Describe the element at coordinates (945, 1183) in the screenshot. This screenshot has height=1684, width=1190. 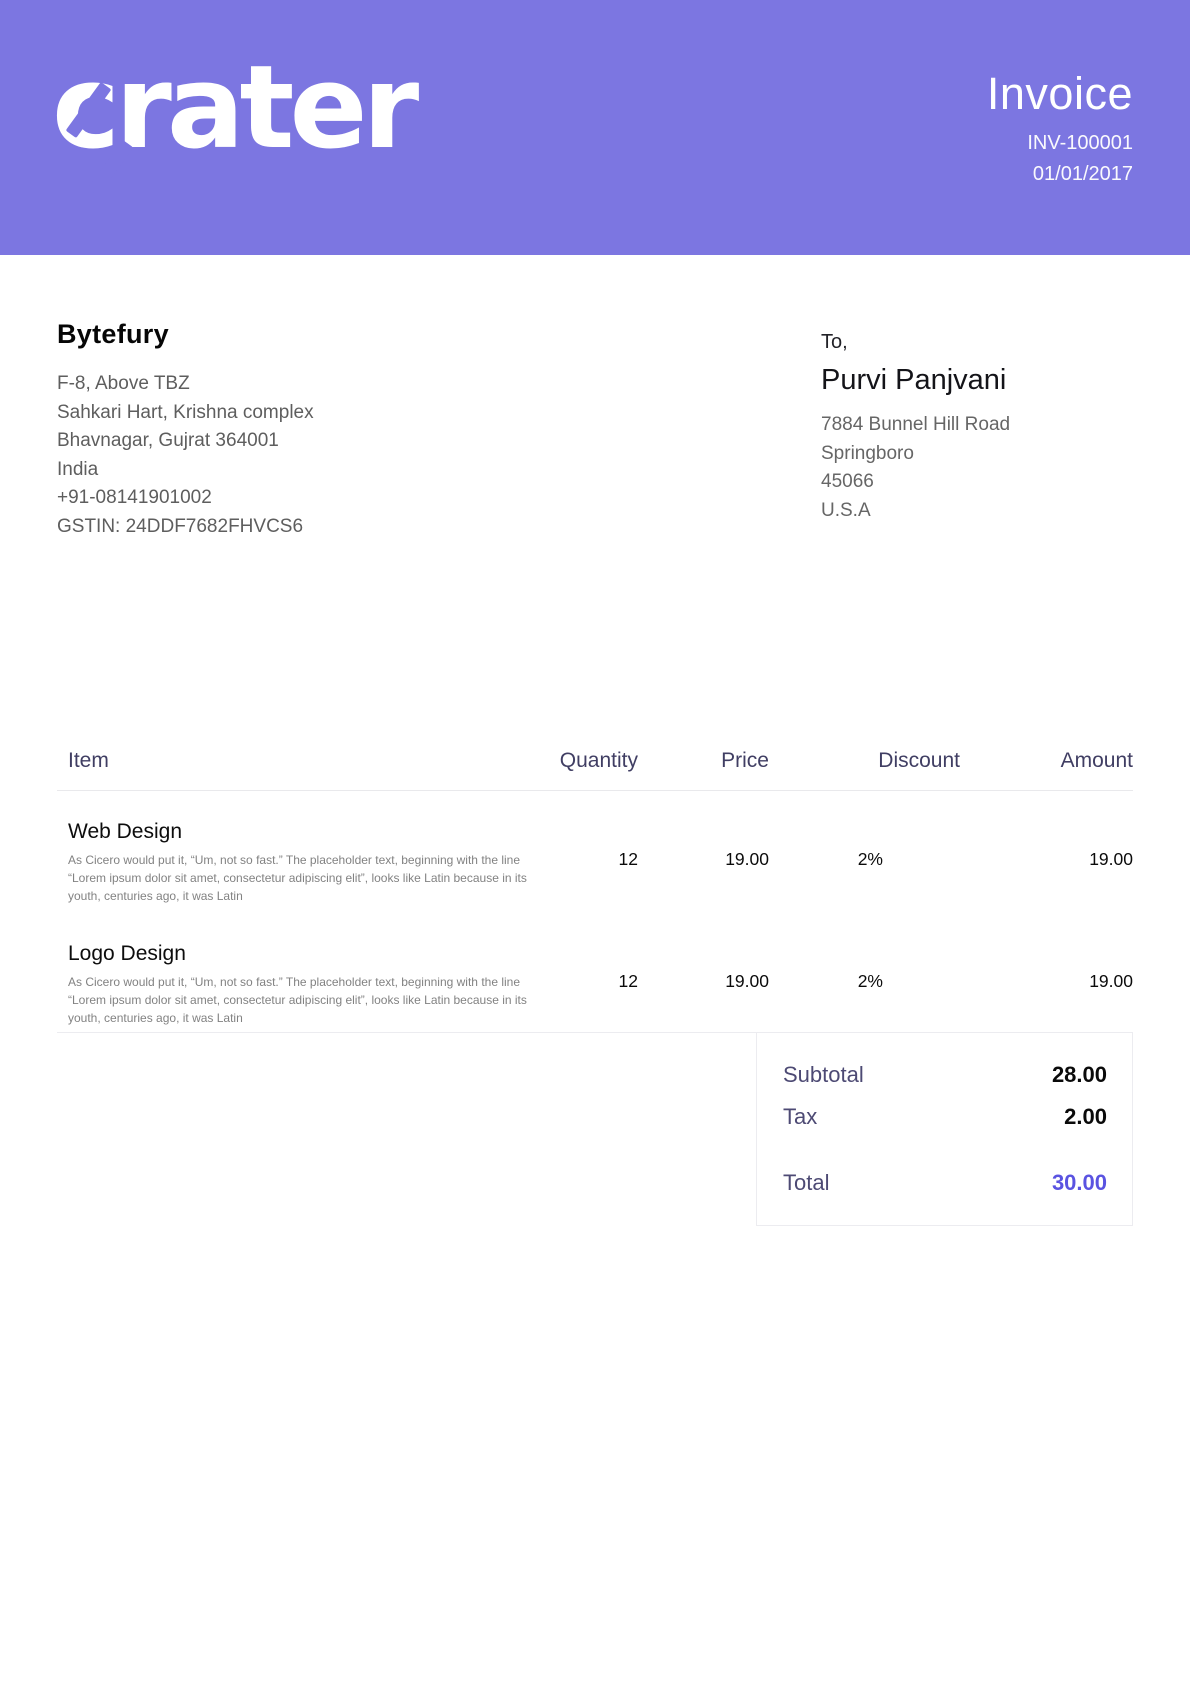
I see `total-row: Total 30.00` at that location.